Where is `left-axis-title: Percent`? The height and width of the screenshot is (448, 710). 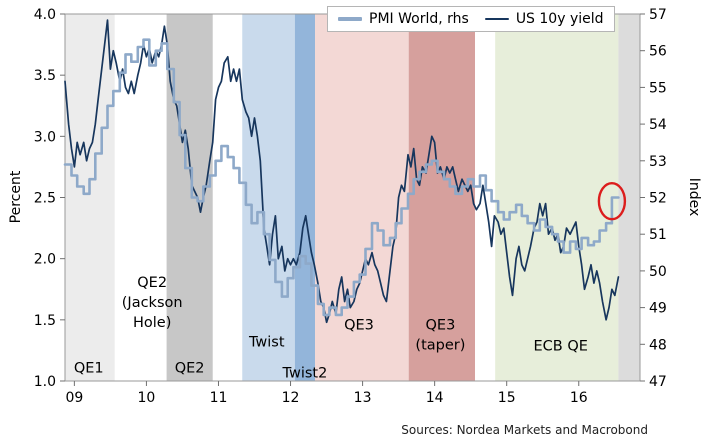 left-axis-title: Percent is located at coordinates (16, 197).